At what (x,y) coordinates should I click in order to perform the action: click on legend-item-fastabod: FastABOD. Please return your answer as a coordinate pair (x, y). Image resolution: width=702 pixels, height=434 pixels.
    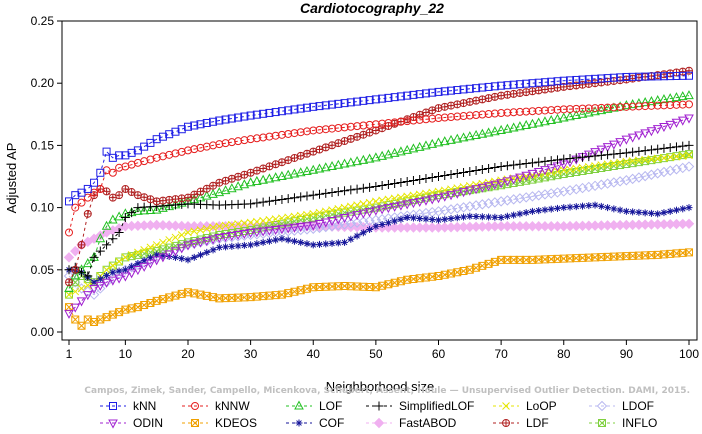
    Looking at the image, I should click on (411, 423).